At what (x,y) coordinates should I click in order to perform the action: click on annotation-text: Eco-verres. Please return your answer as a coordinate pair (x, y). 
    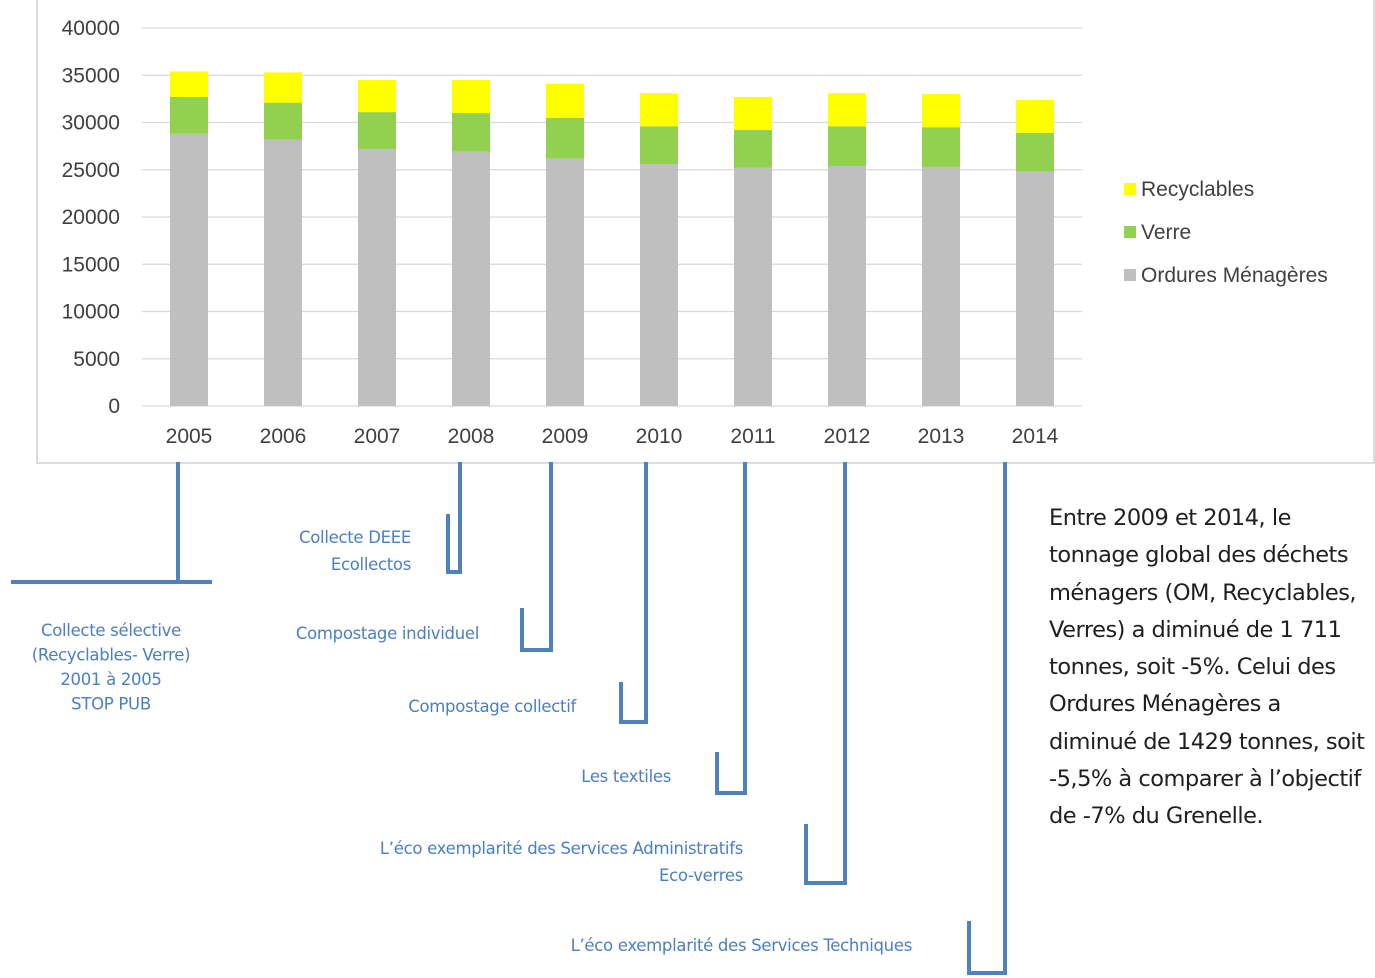
    Looking at the image, I should click on (701, 875).